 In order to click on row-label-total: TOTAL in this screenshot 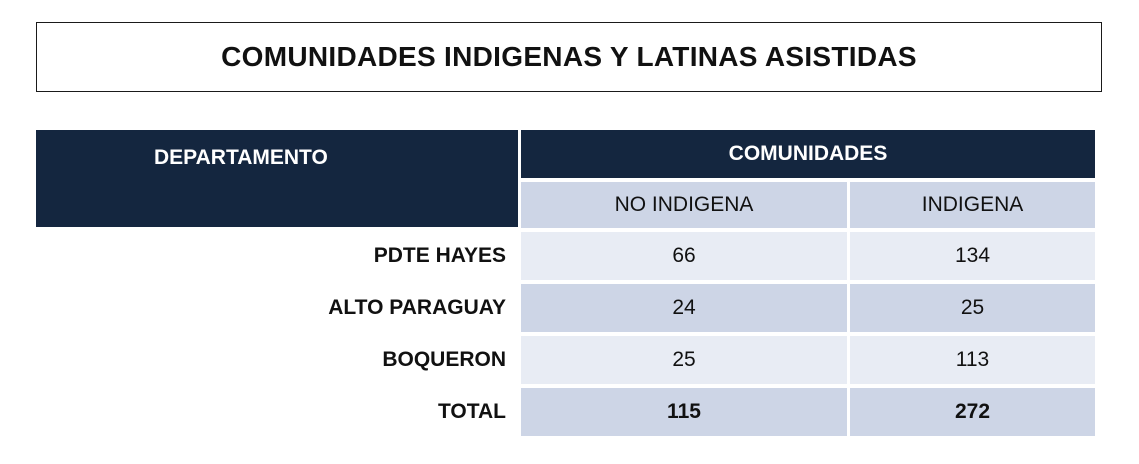, I will do `click(471, 411)`.